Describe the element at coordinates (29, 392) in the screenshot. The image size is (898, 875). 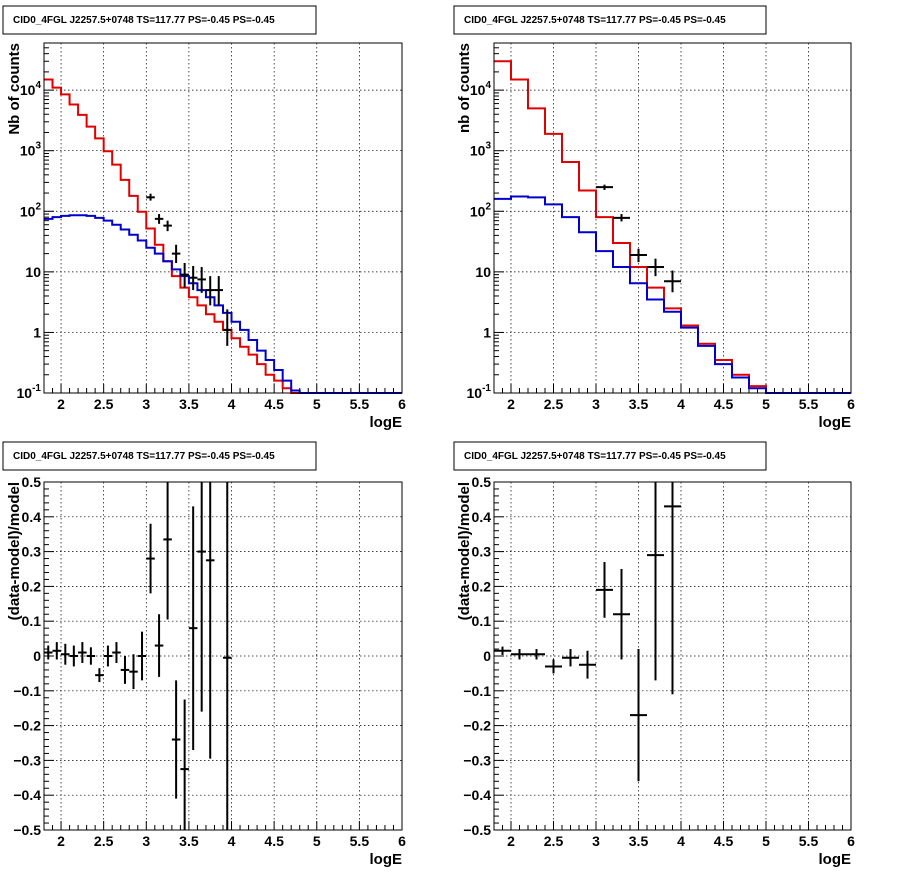
I see `y-tick-label: 10⁻¹` at that location.